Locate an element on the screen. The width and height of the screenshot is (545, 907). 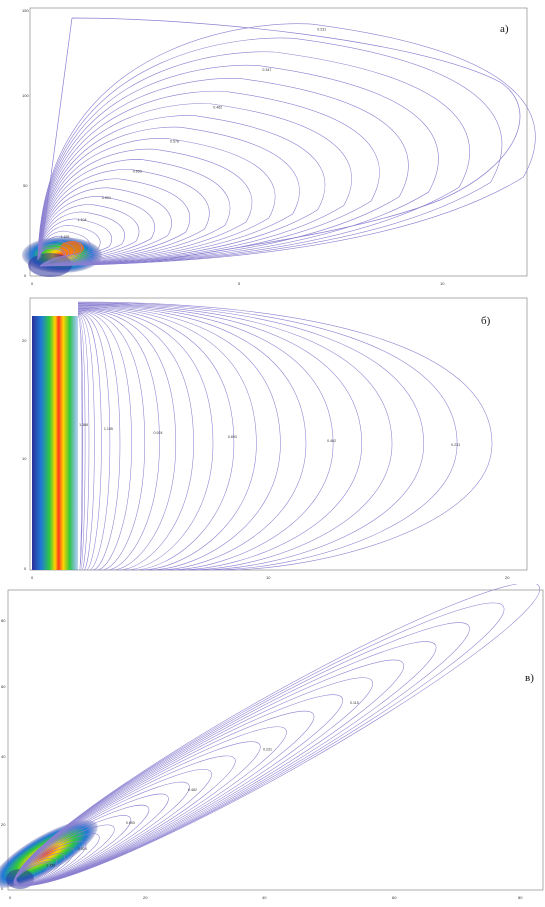
contour-label: 0.115 is located at coordinates (354, 703).